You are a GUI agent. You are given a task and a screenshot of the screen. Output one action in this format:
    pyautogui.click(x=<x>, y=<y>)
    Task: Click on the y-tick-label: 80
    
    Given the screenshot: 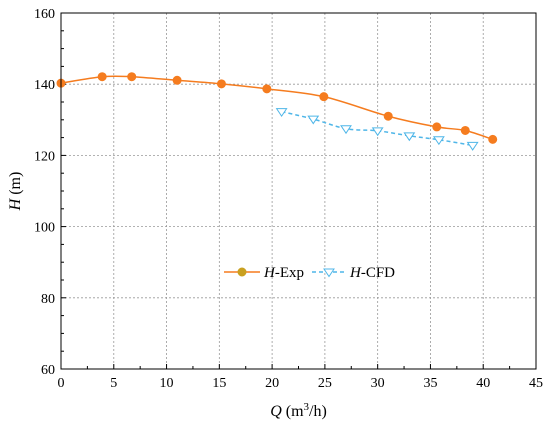 What is the action you would take?
    pyautogui.click(x=48, y=299)
    